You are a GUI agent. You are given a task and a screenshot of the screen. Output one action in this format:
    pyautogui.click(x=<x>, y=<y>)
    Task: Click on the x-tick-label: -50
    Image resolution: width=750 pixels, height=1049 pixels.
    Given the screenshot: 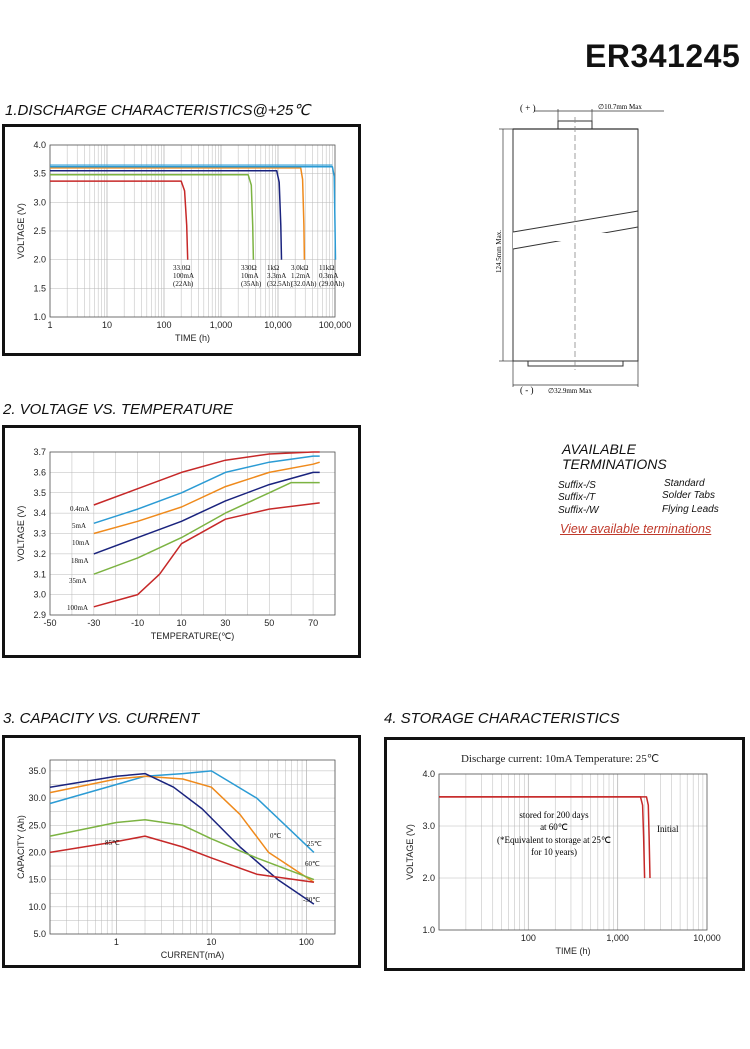 What is the action you would take?
    pyautogui.click(x=49, y=623)
    